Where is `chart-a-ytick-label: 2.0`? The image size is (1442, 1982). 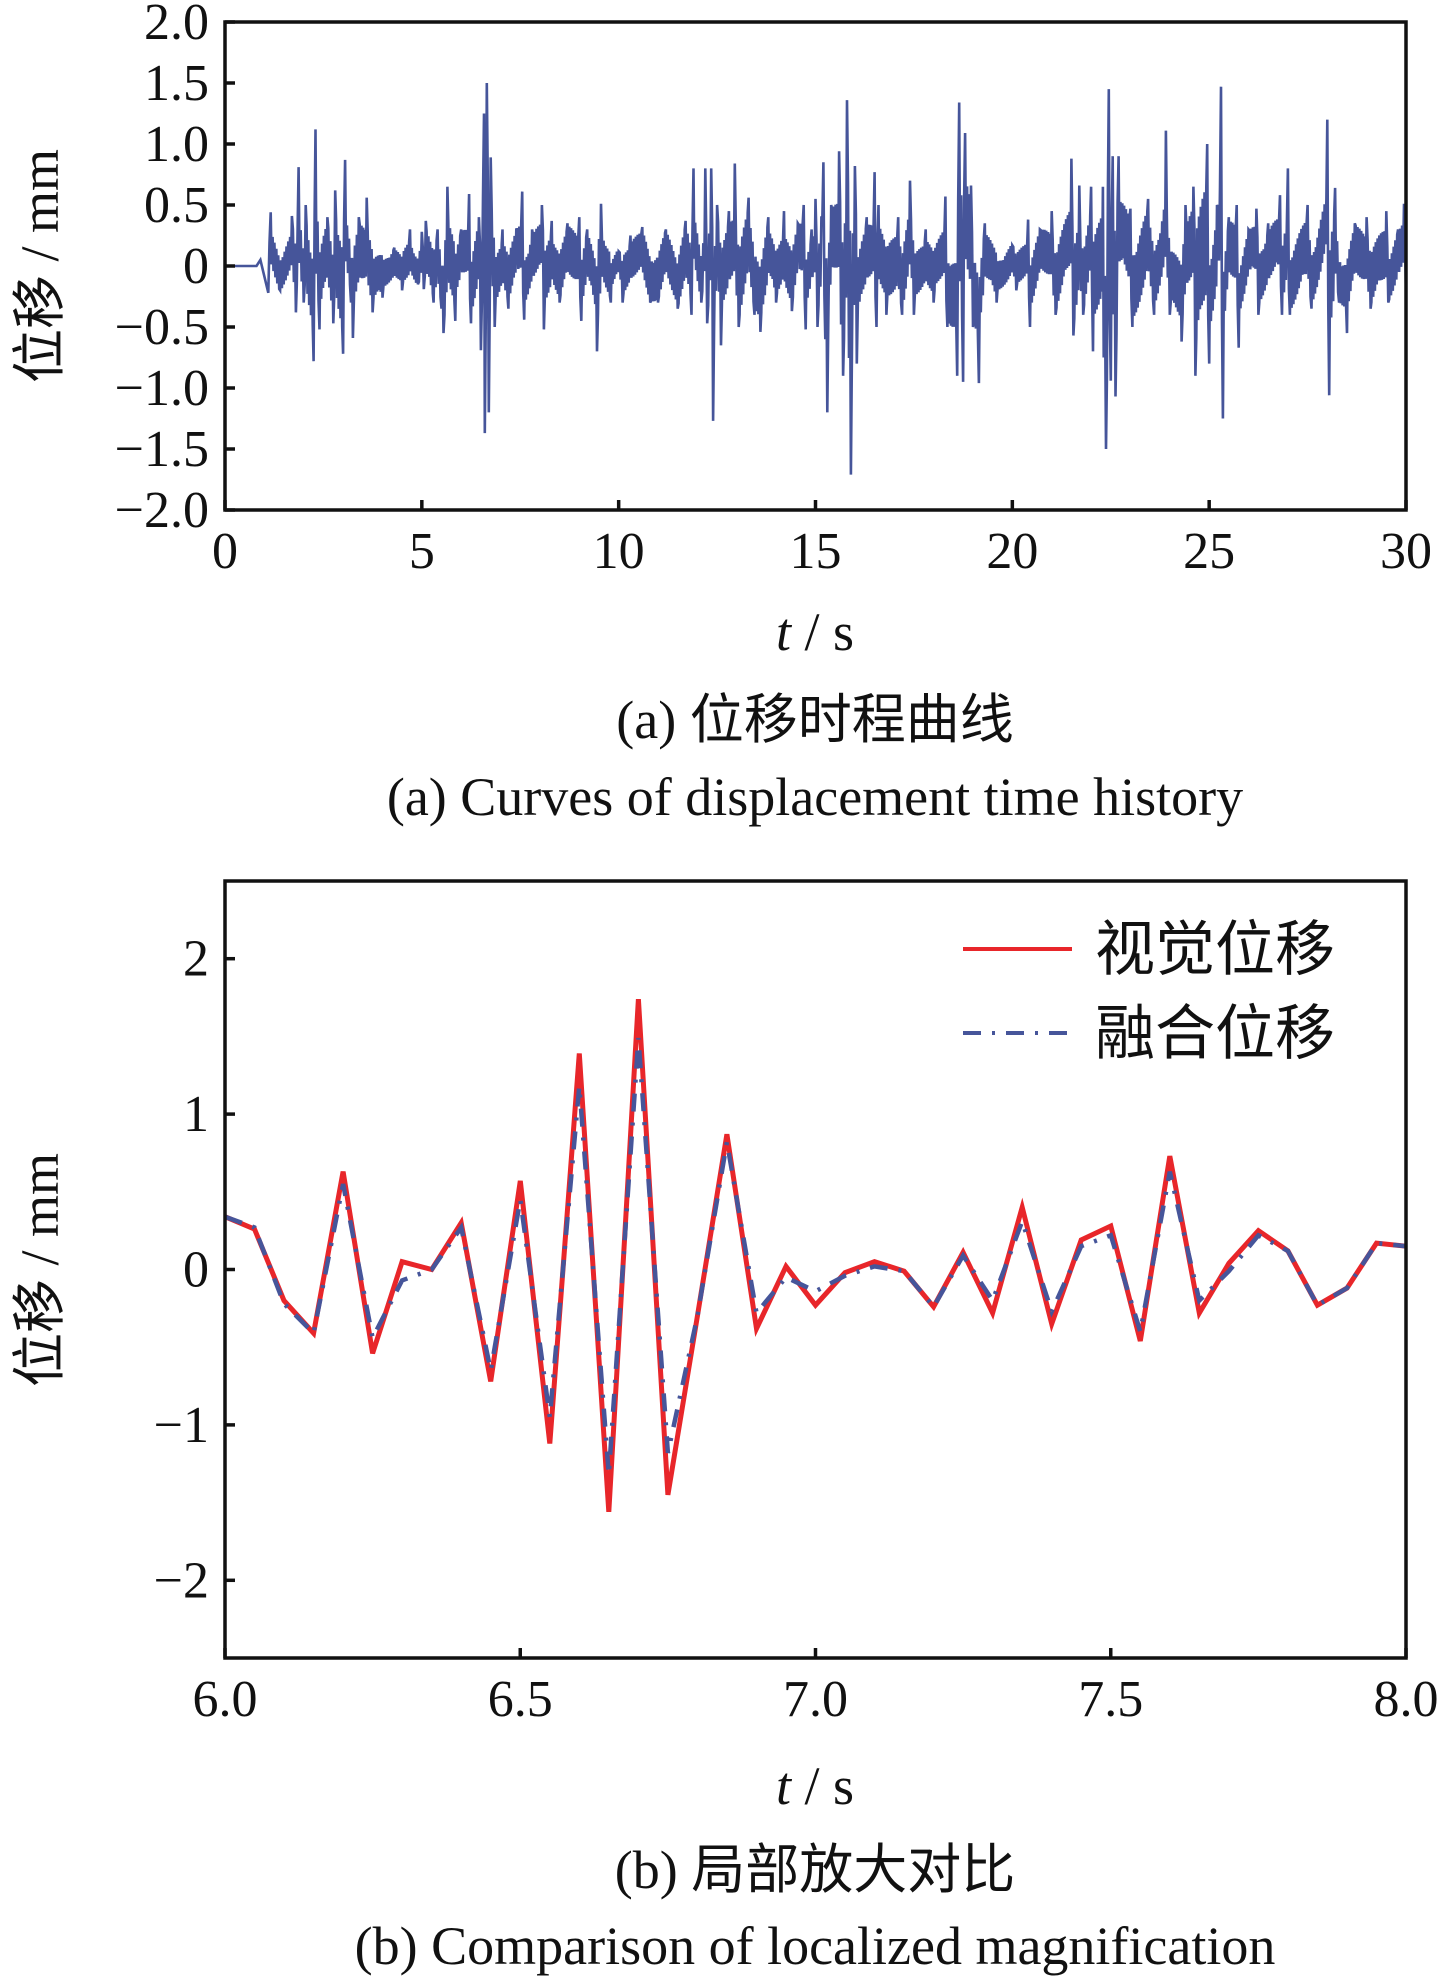 chart-a-ytick-label: 2.0 is located at coordinates (176, 25).